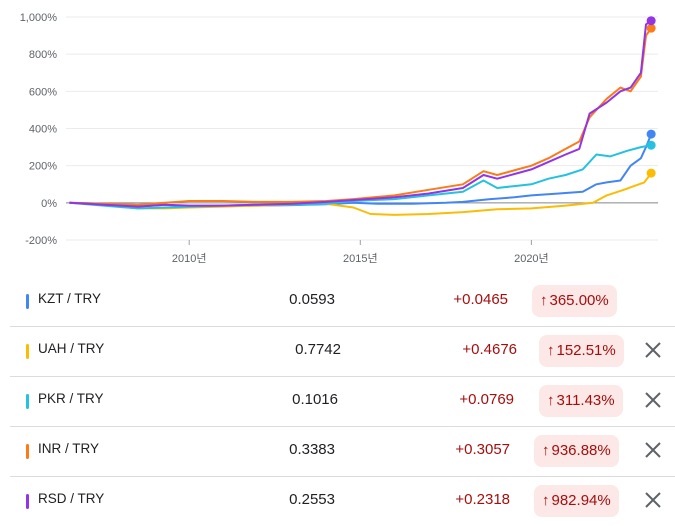 The image size is (675, 526). What do you see at coordinates (480, 299) in the screenshot?
I see `absolute-change: +0.0465` at bounding box center [480, 299].